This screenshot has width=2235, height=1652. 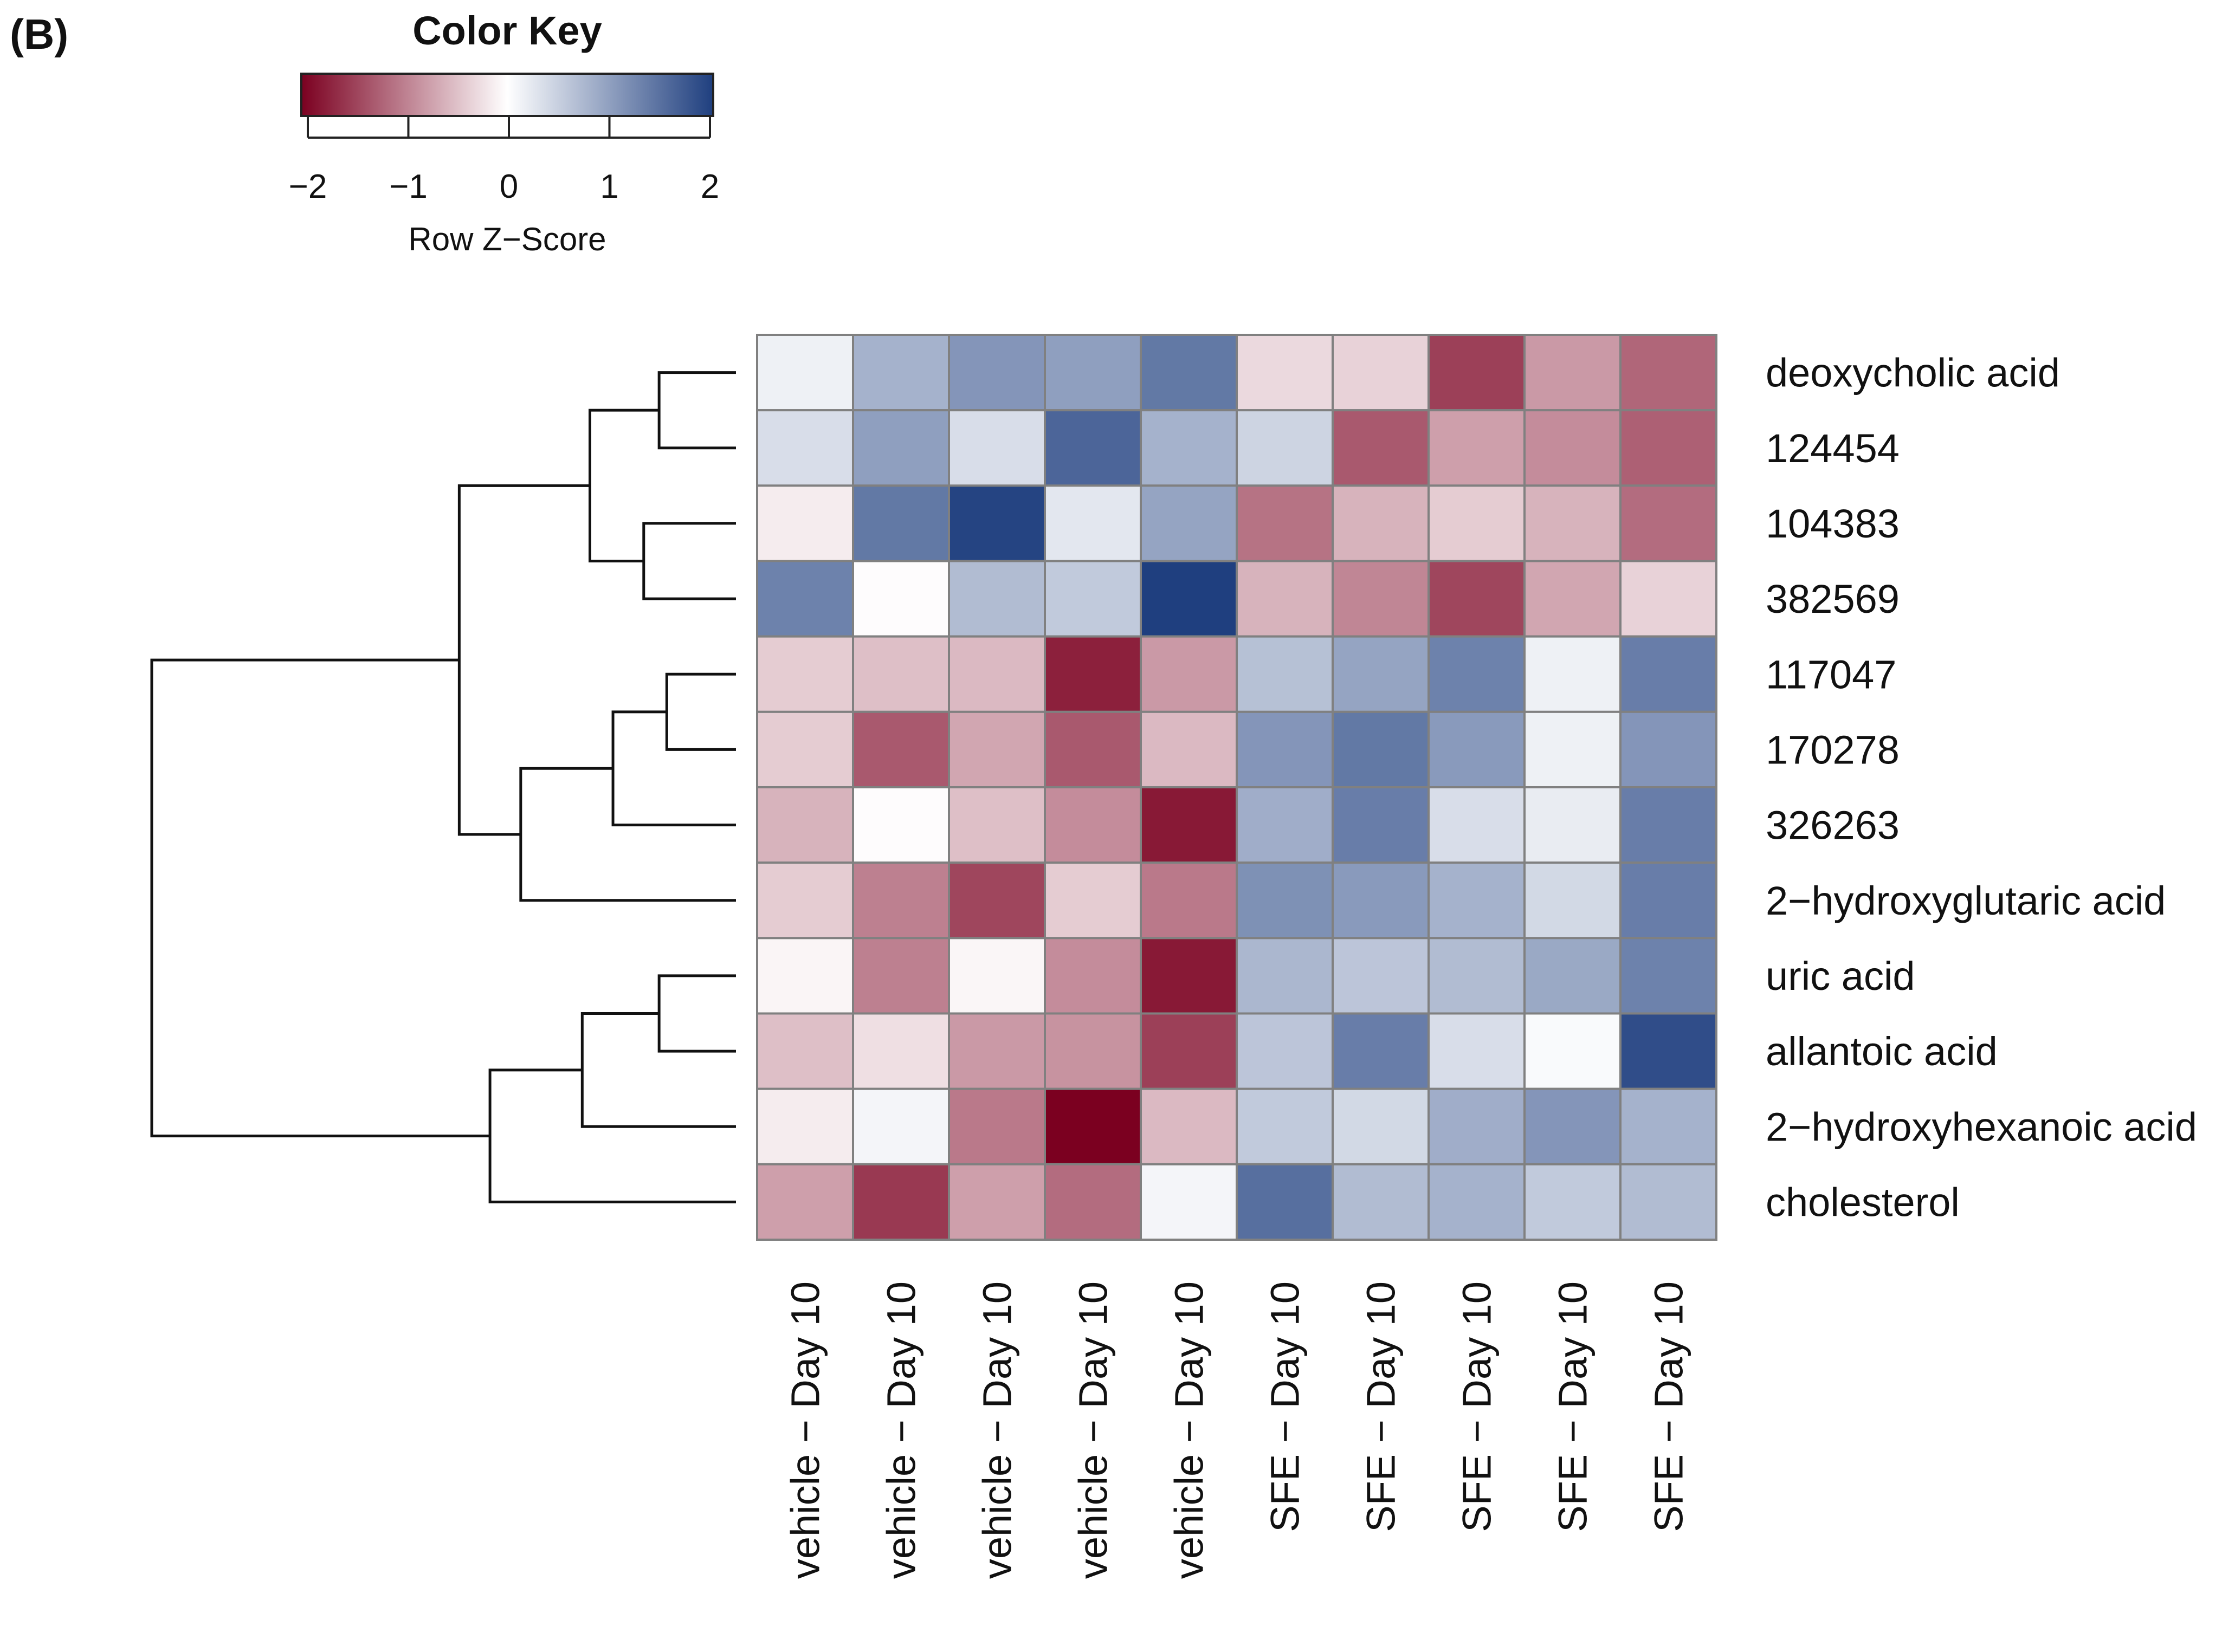 What do you see at coordinates (1882, 1051) in the screenshot?
I see `row-label: allantoic acid` at bounding box center [1882, 1051].